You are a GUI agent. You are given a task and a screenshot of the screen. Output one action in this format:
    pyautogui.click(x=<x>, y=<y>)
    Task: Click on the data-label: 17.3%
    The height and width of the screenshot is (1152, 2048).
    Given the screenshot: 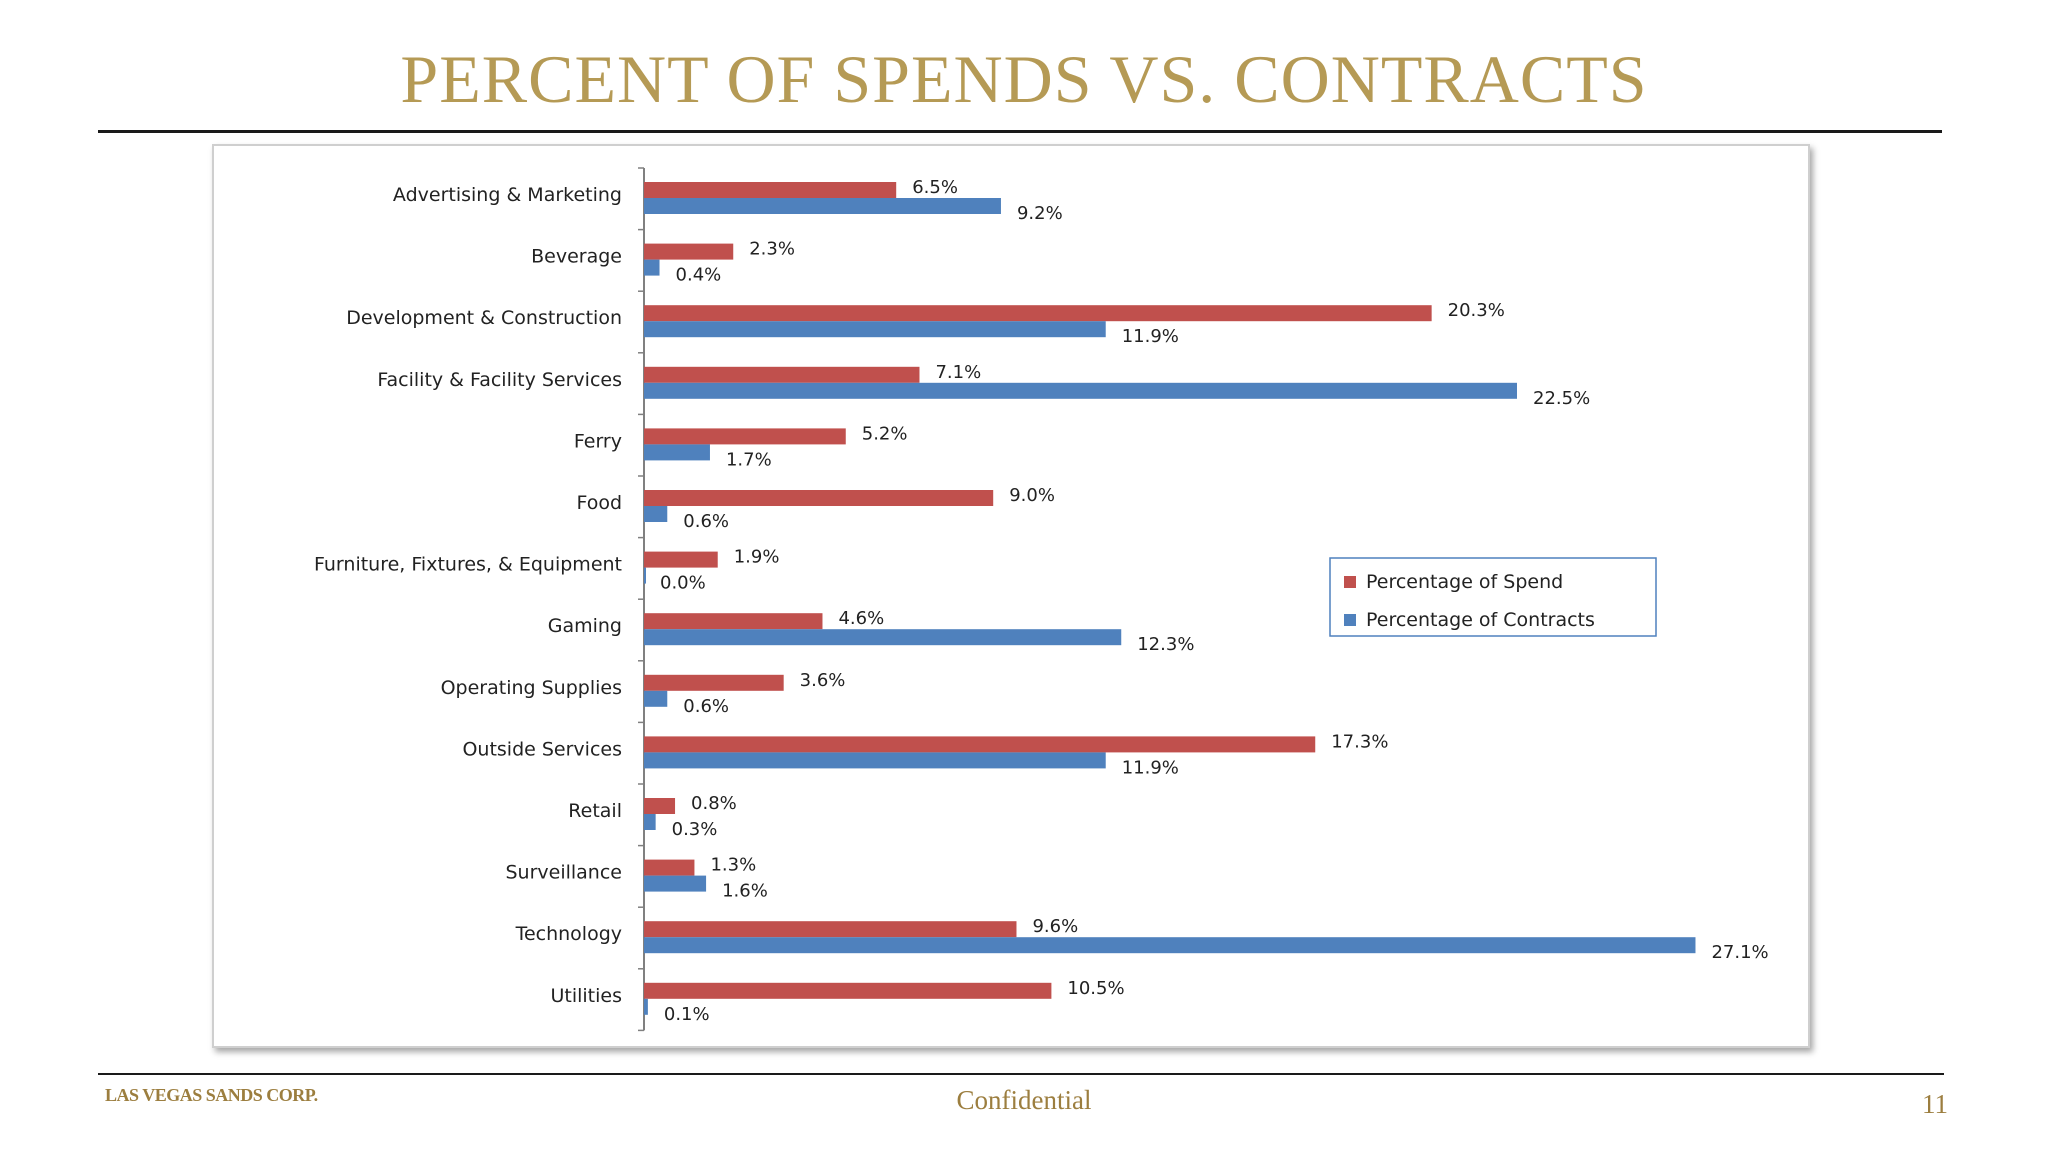 What is the action you would take?
    pyautogui.click(x=1359, y=741)
    